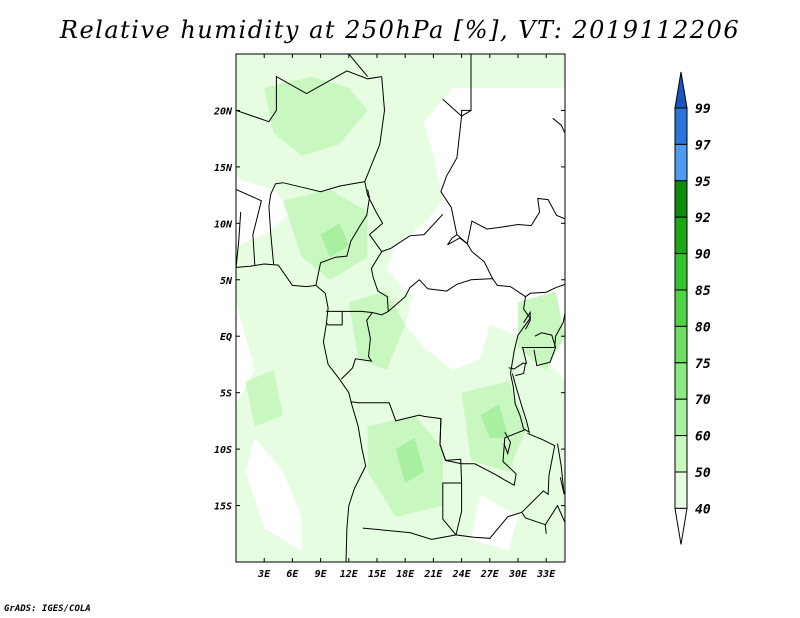 This screenshot has height=618, width=800. Describe the element at coordinates (703, 291) in the screenshot. I see `colorbar-label: 85` at that location.